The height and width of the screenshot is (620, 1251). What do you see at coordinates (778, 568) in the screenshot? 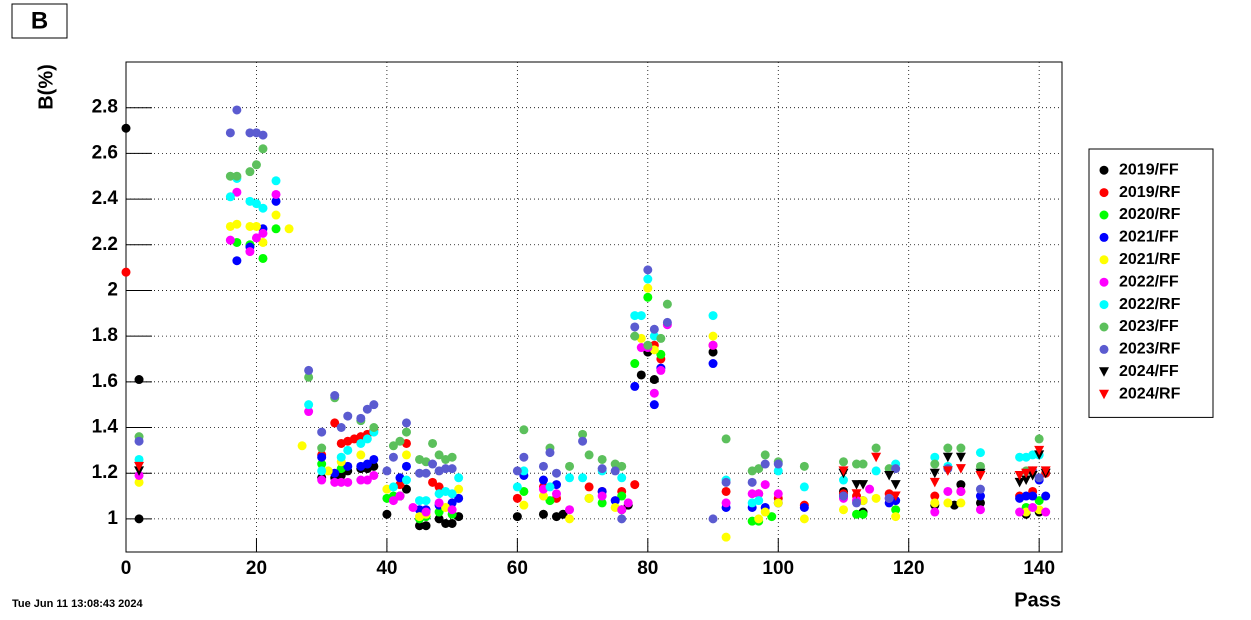
I see `x-tick-label: 100` at bounding box center [778, 568].